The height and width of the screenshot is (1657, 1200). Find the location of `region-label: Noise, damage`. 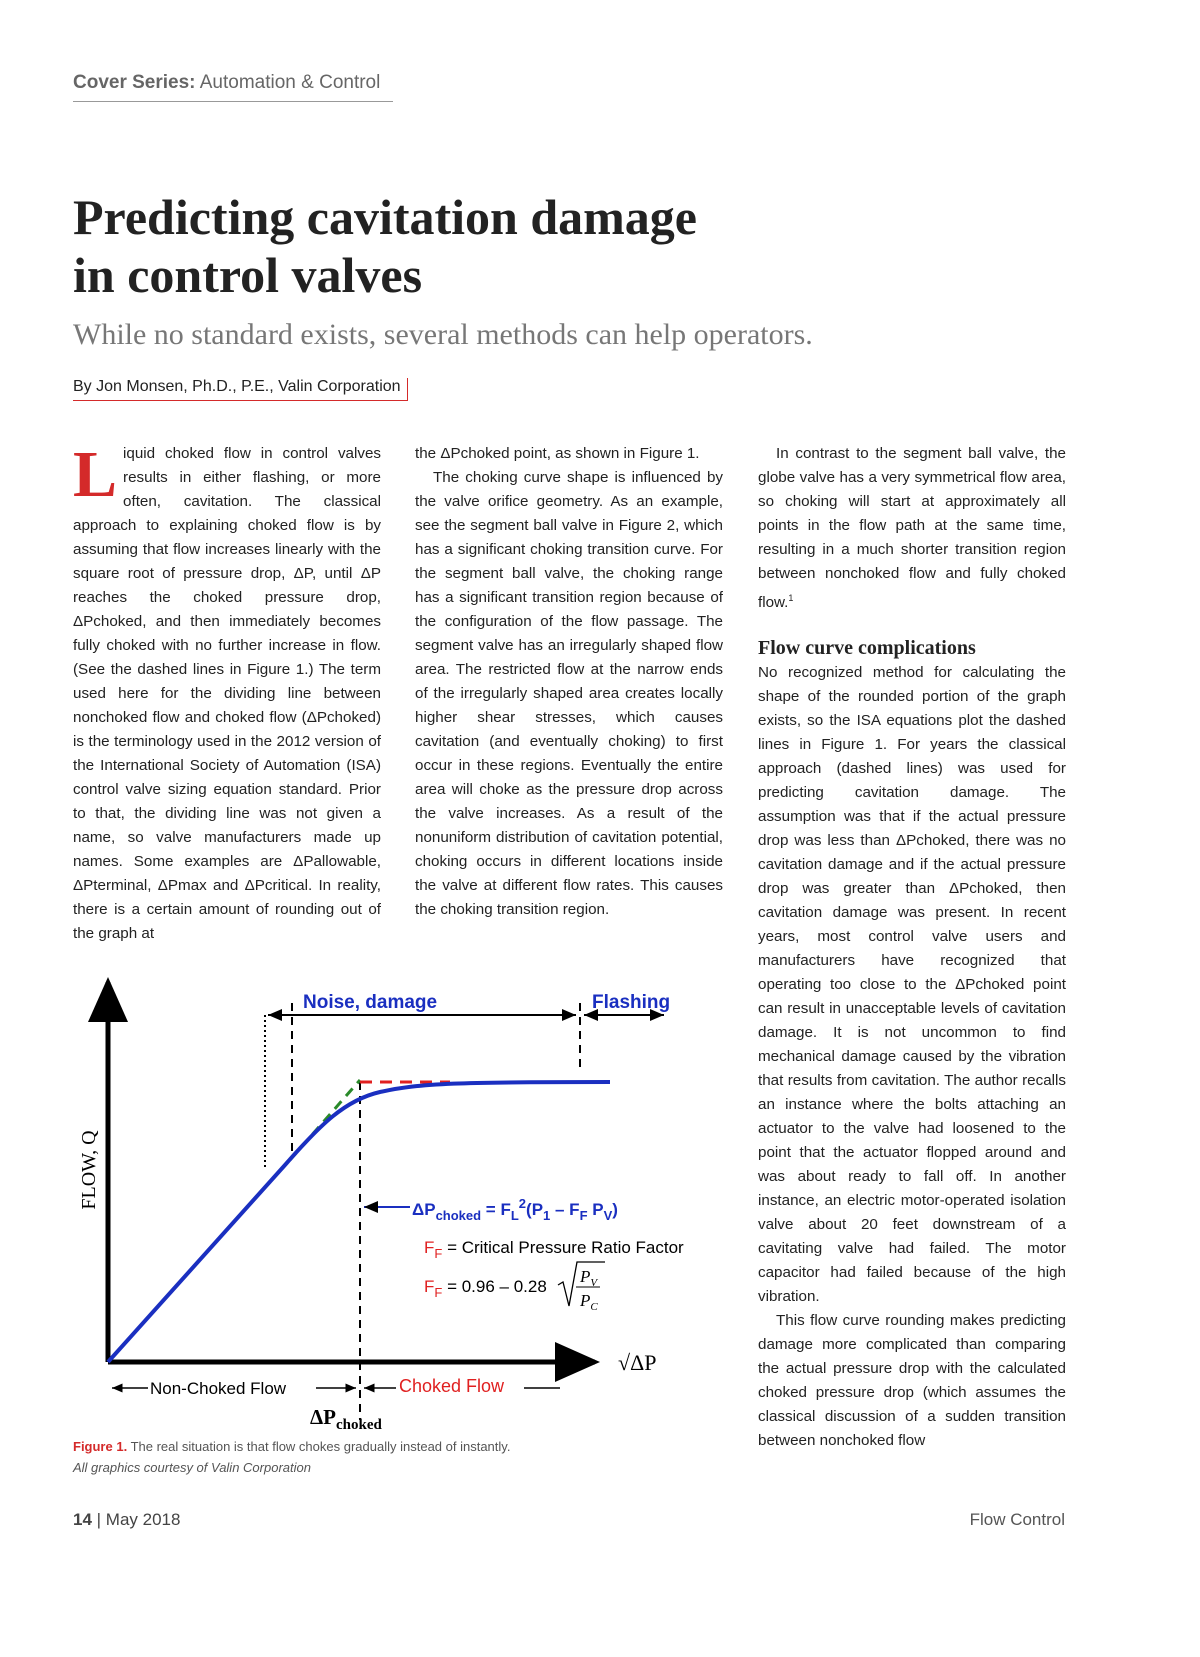

region-label: Noise, damage is located at coordinates (370, 1002).